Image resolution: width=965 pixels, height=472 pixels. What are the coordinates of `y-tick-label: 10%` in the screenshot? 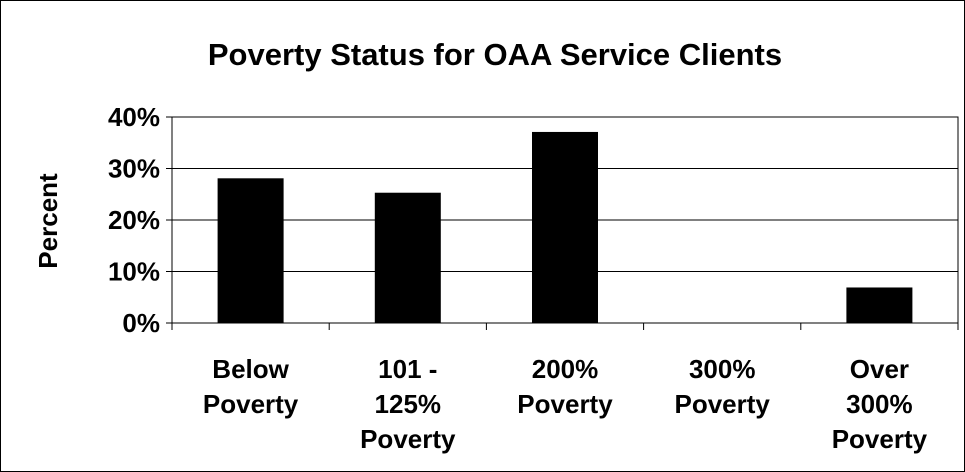 It's located at (134, 272).